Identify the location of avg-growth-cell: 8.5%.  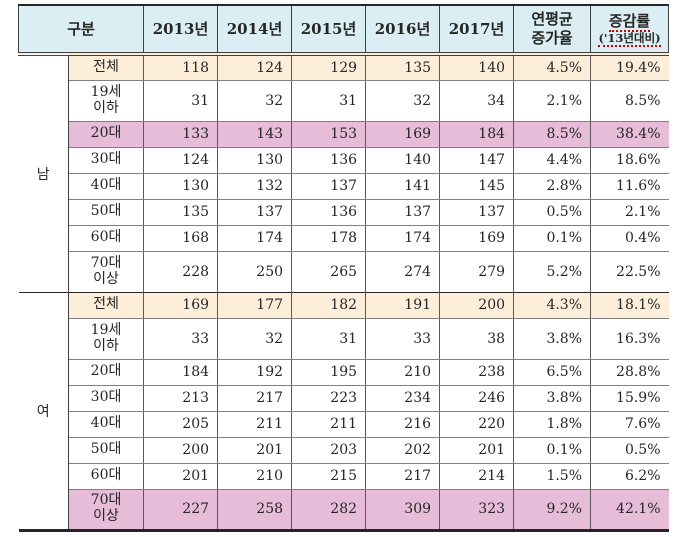
(552, 134).